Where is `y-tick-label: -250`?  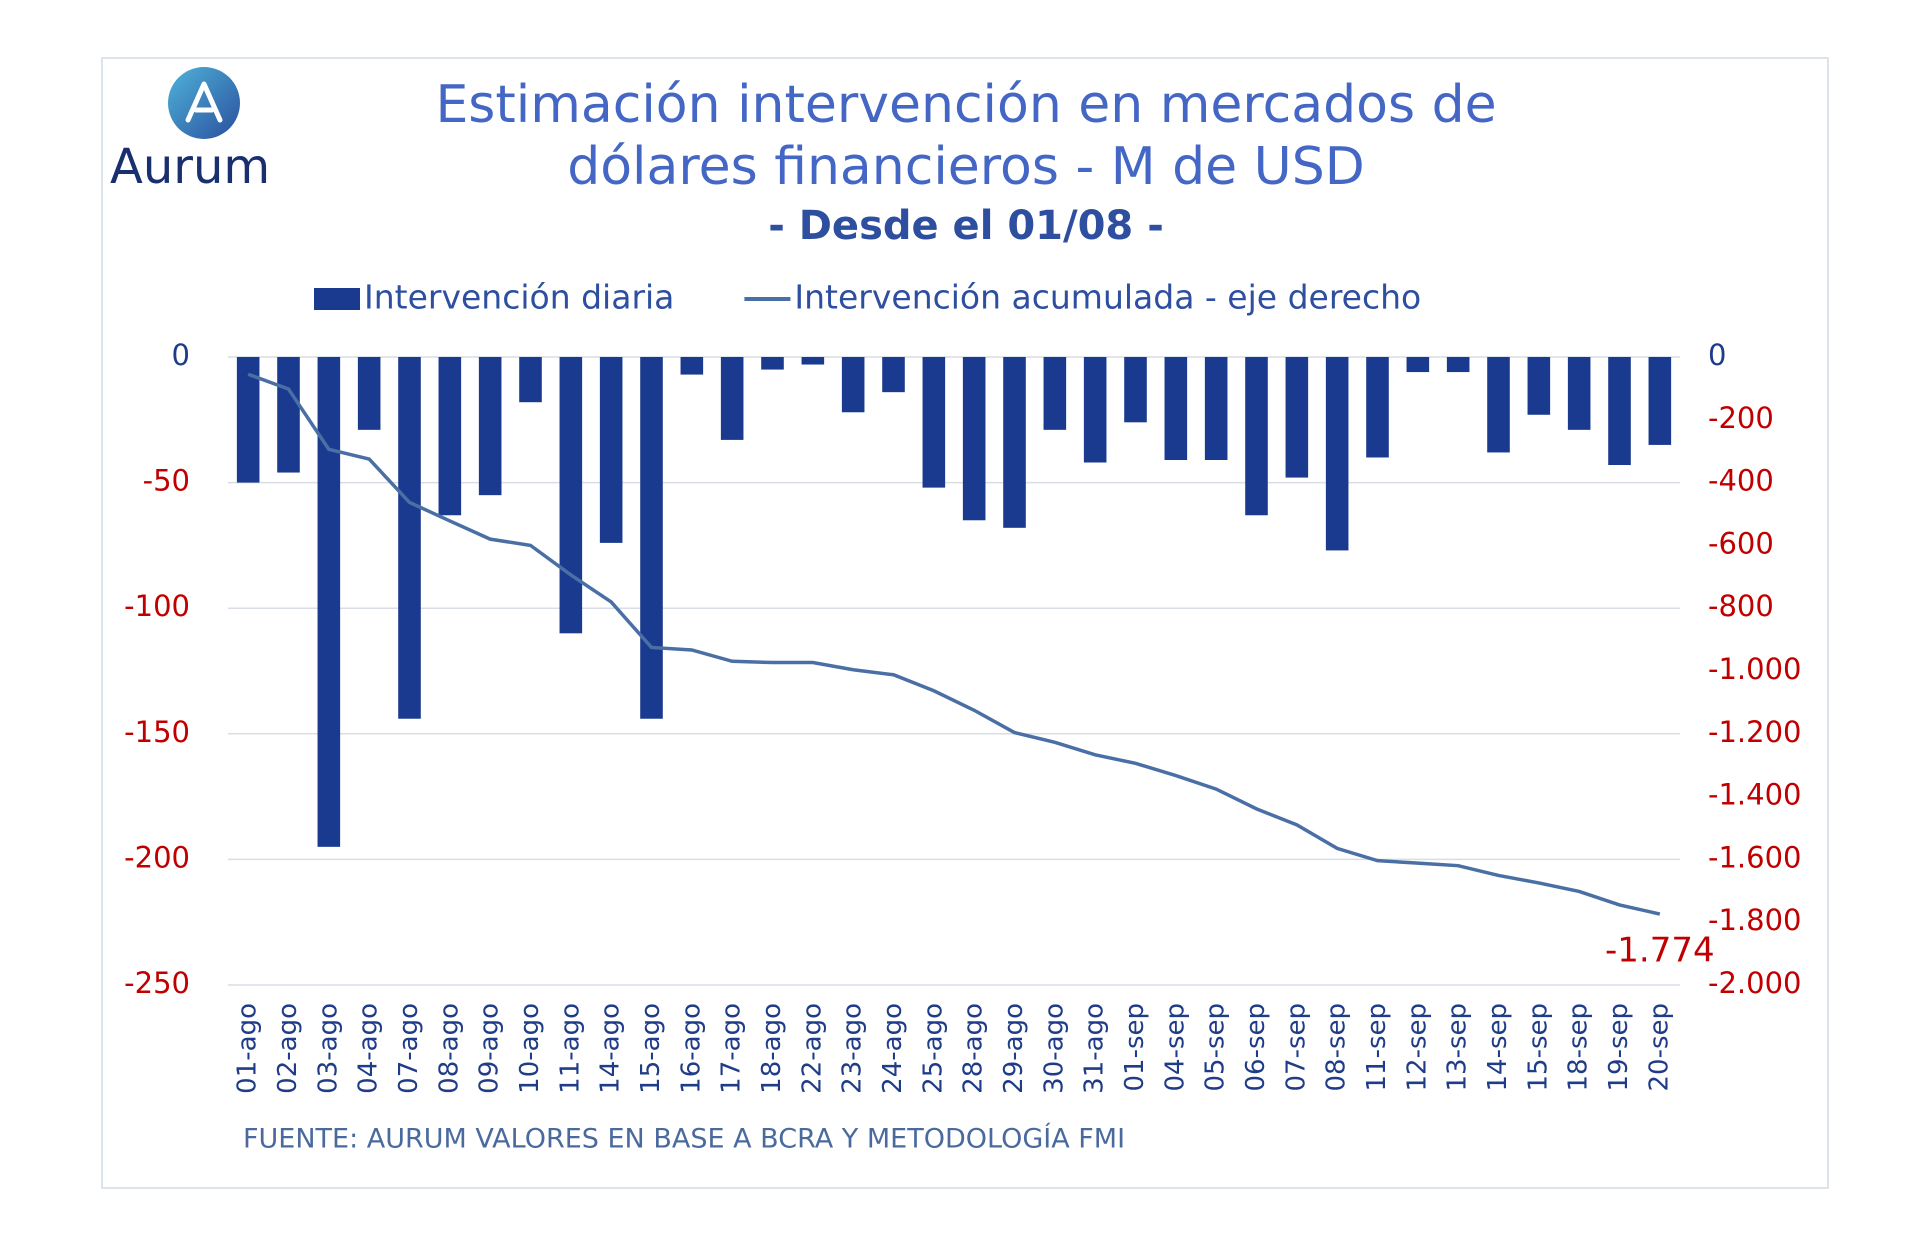 y-tick-label: -250 is located at coordinates (157, 983).